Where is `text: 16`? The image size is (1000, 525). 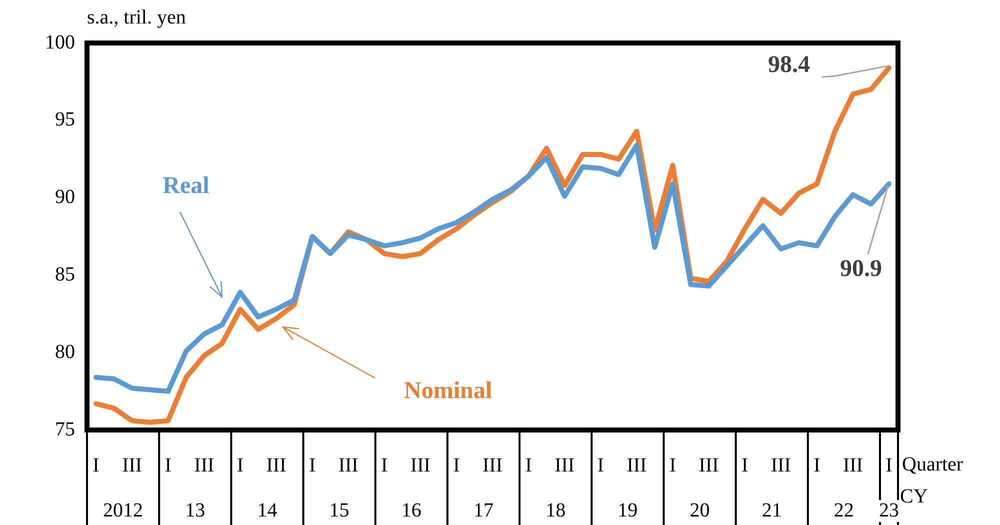 text: 16 is located at coordinates (411, 510).